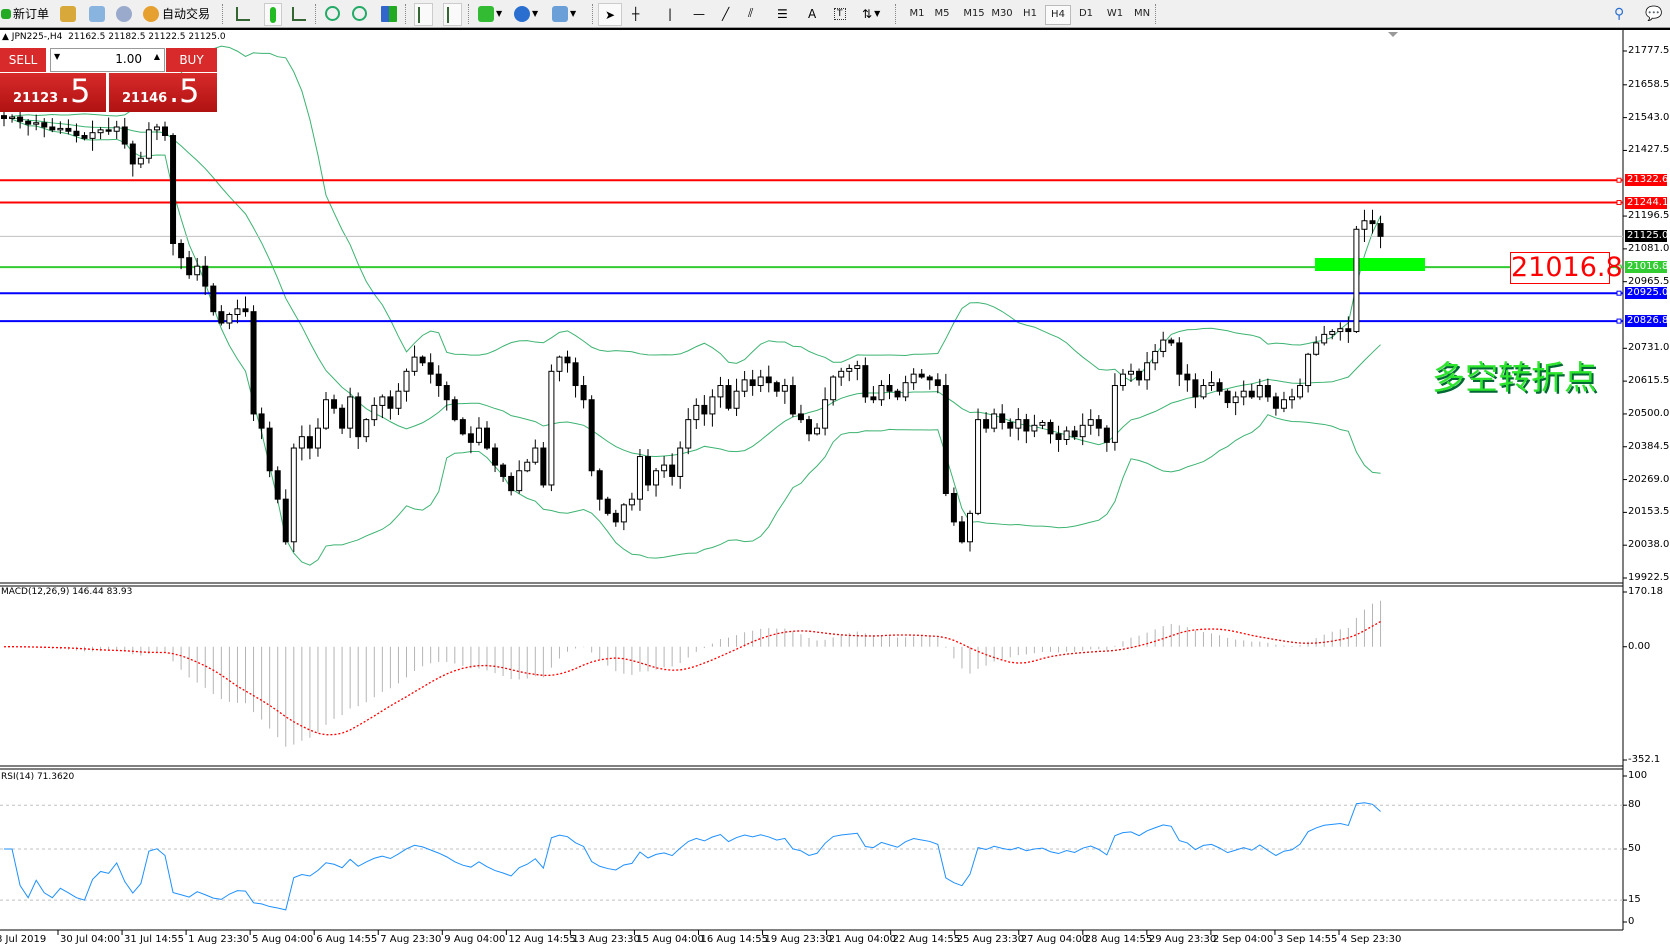 The height and width of the screenshot is (951, 1670). Describe the element at coordinates (423, 14) in the screenshot. I see `auto-scroll-button` at that location.